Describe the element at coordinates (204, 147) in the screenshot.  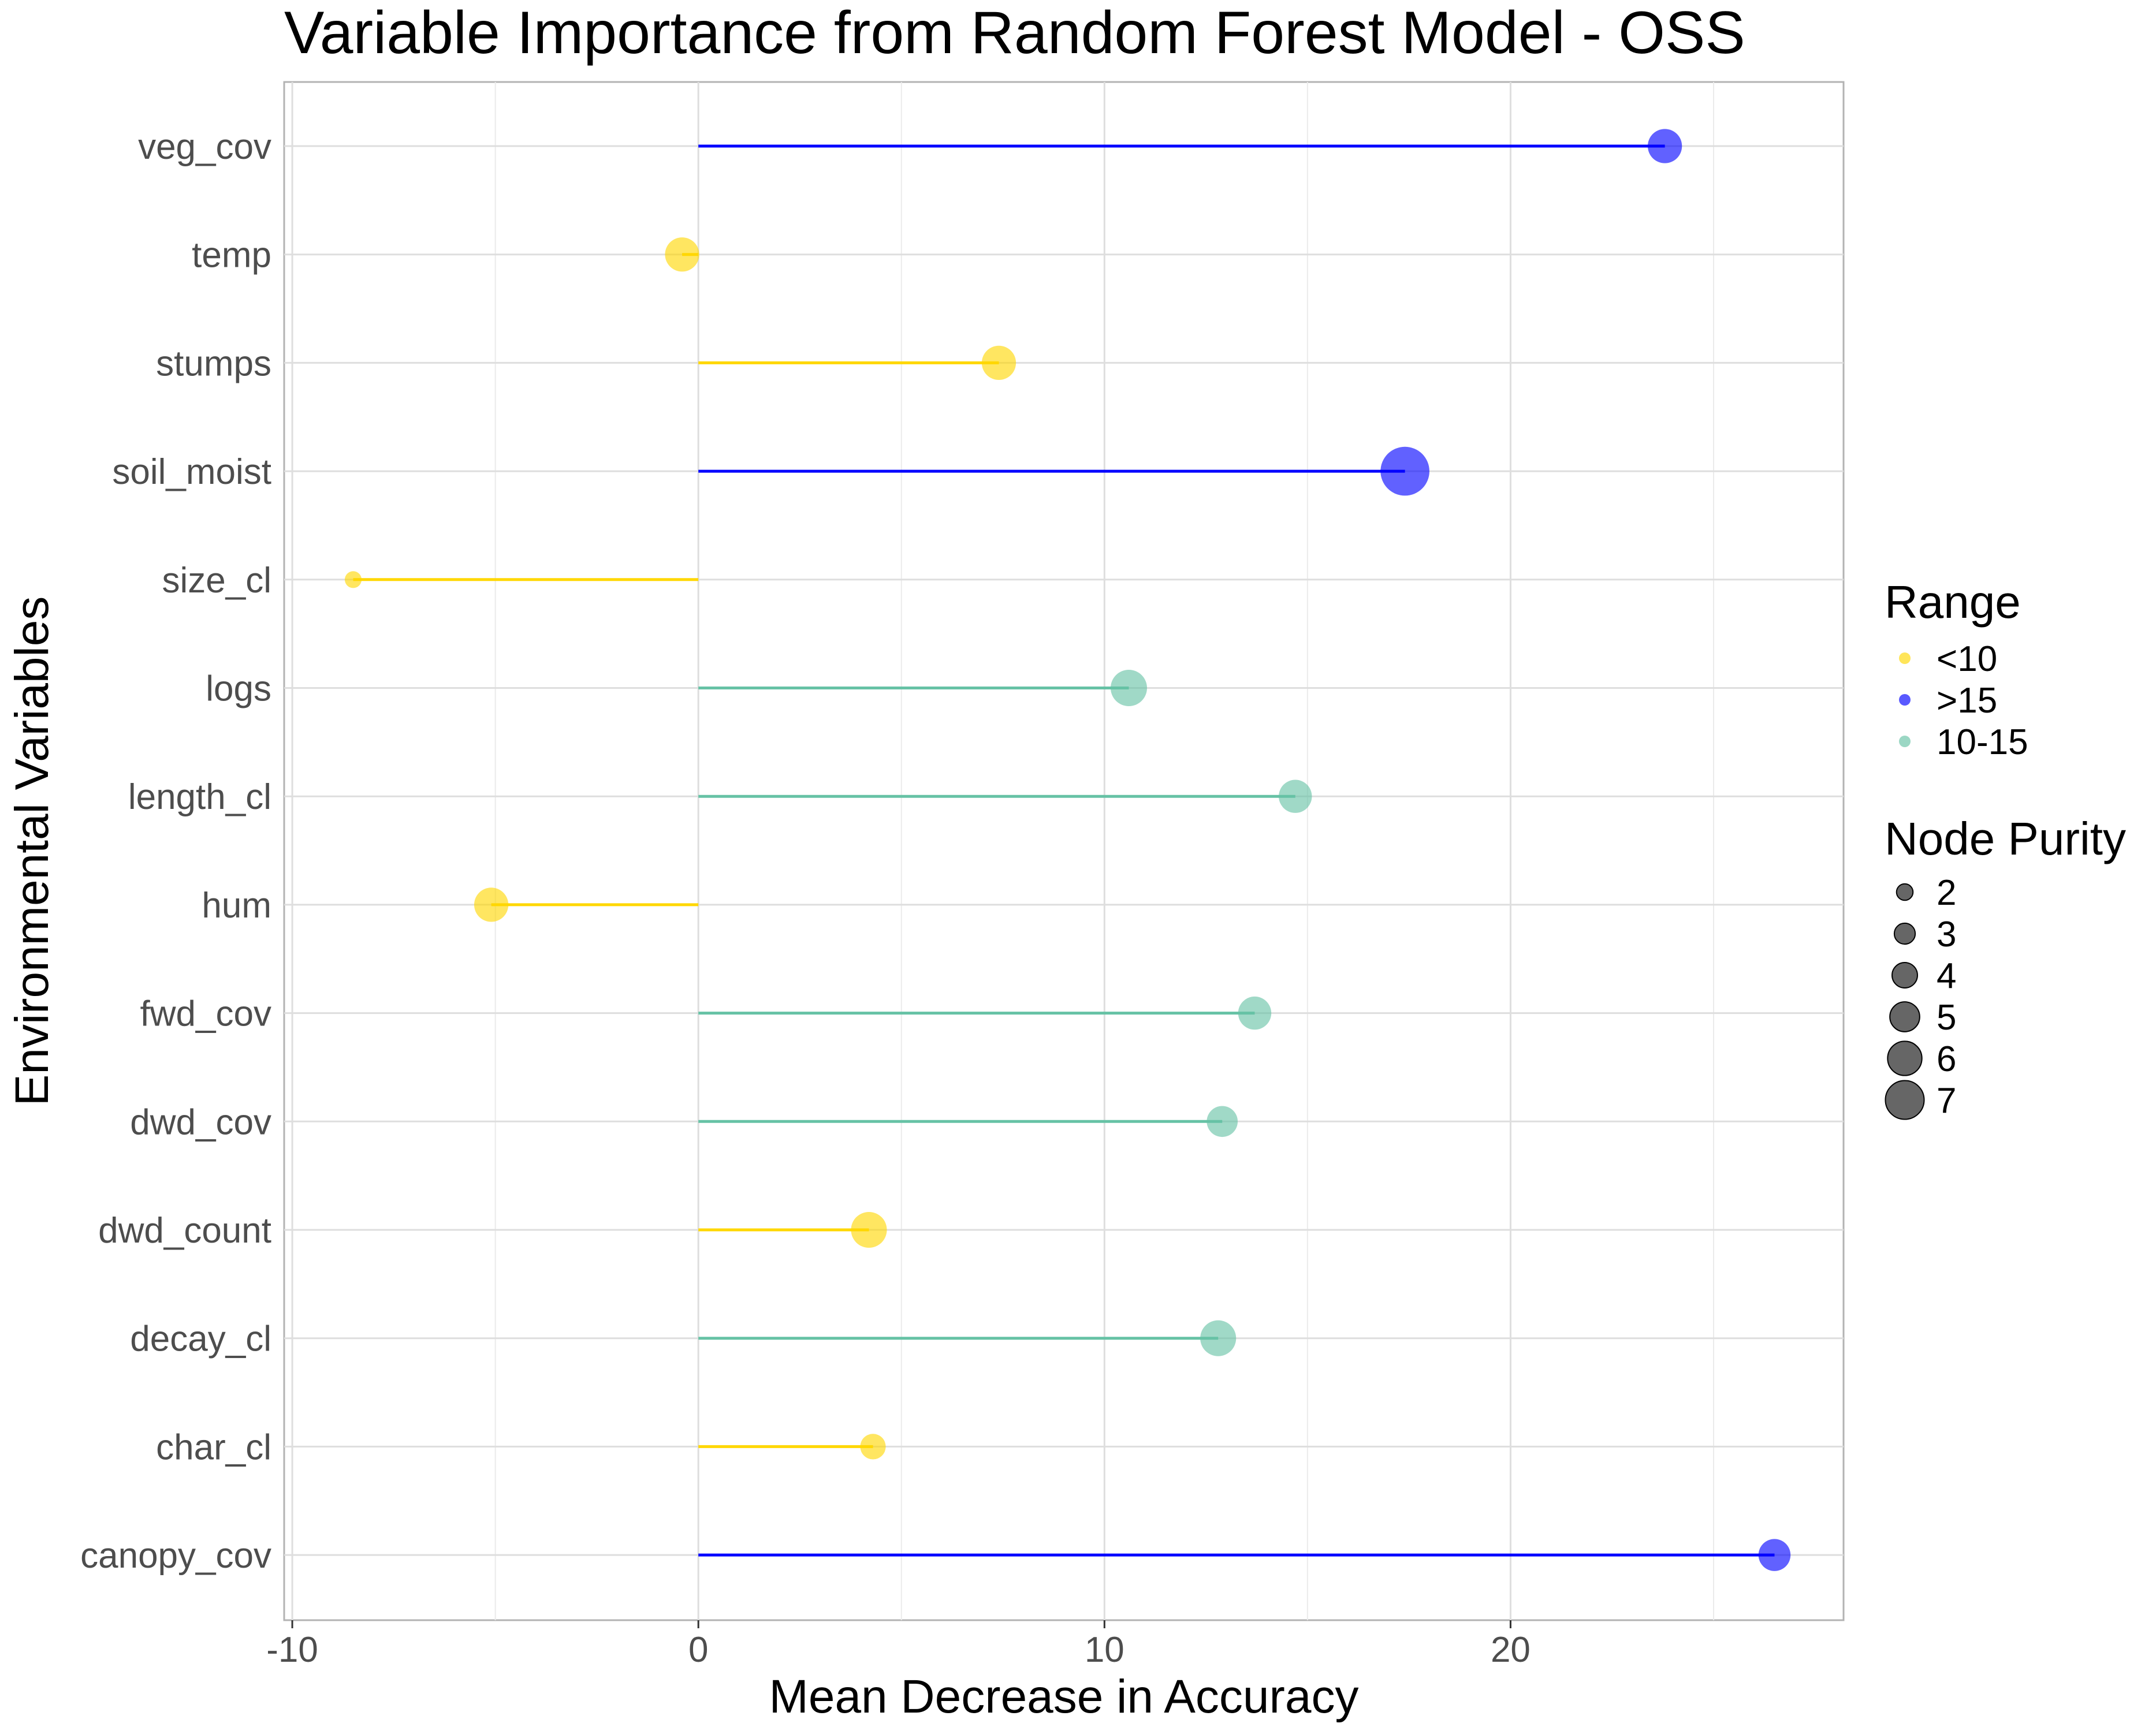
I see `y-tick-label: veg_cov` at that location.